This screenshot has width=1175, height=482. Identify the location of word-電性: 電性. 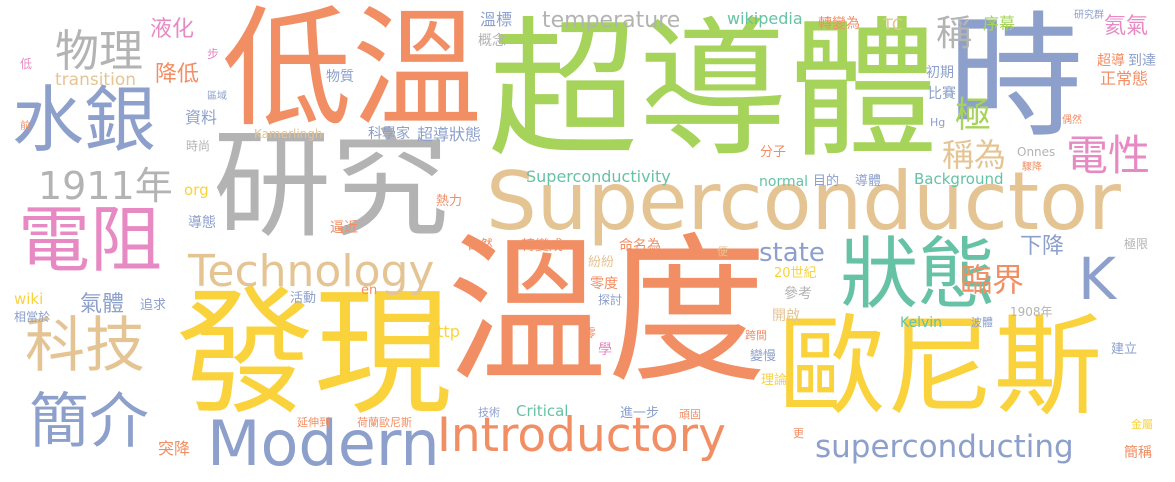
(1108, 155).